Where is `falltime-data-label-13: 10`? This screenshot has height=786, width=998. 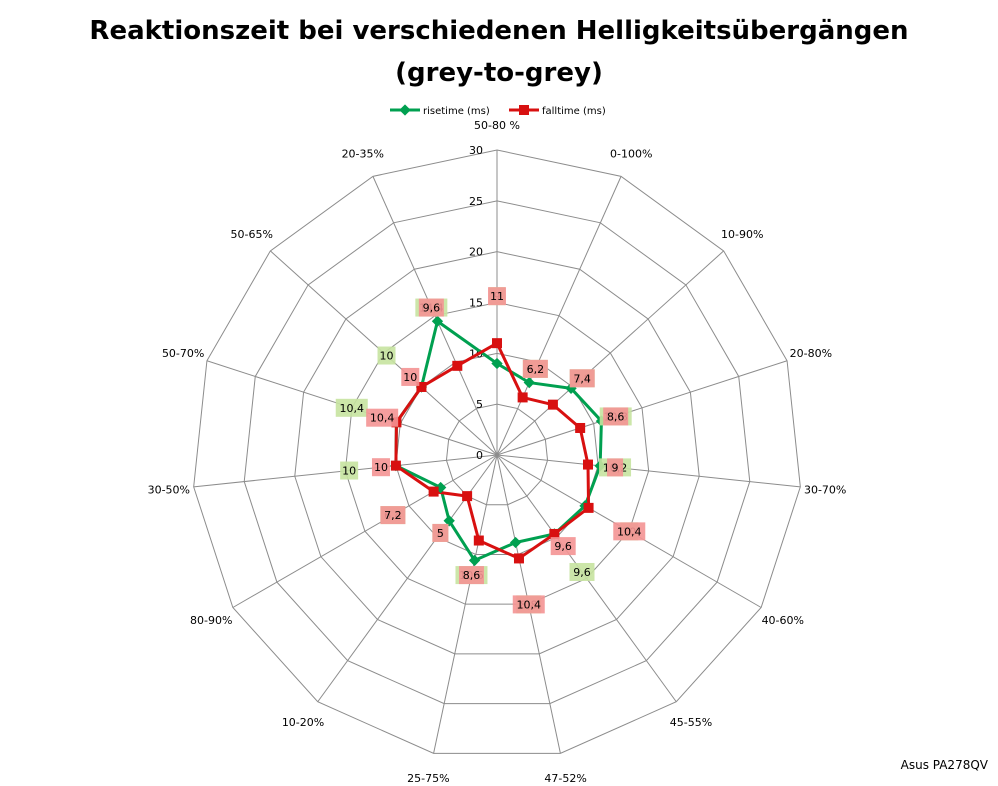
falltime-data-label-13: 10 is located at coordinates (410, 377).